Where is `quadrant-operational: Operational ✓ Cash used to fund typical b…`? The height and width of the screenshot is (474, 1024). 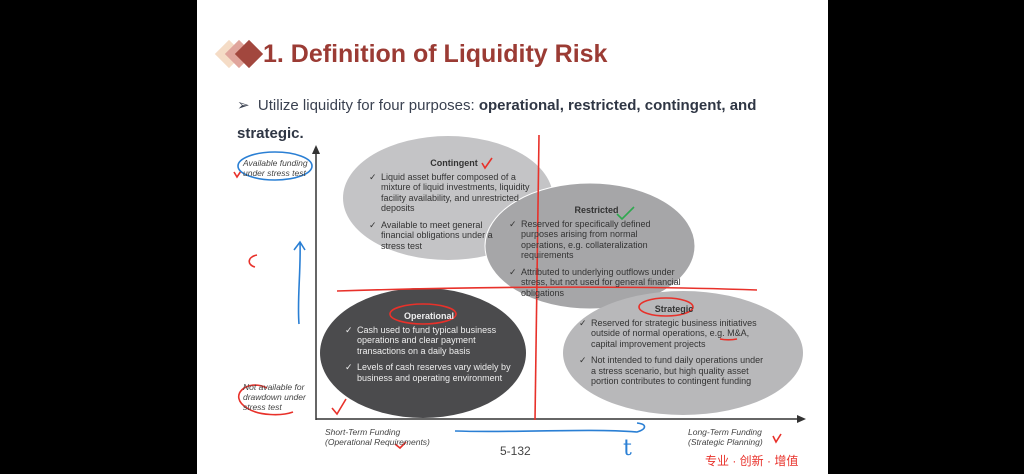 quadrant-operational: Operational ✓ Cash used to fund typical b… is located at coordinates (429, 350).